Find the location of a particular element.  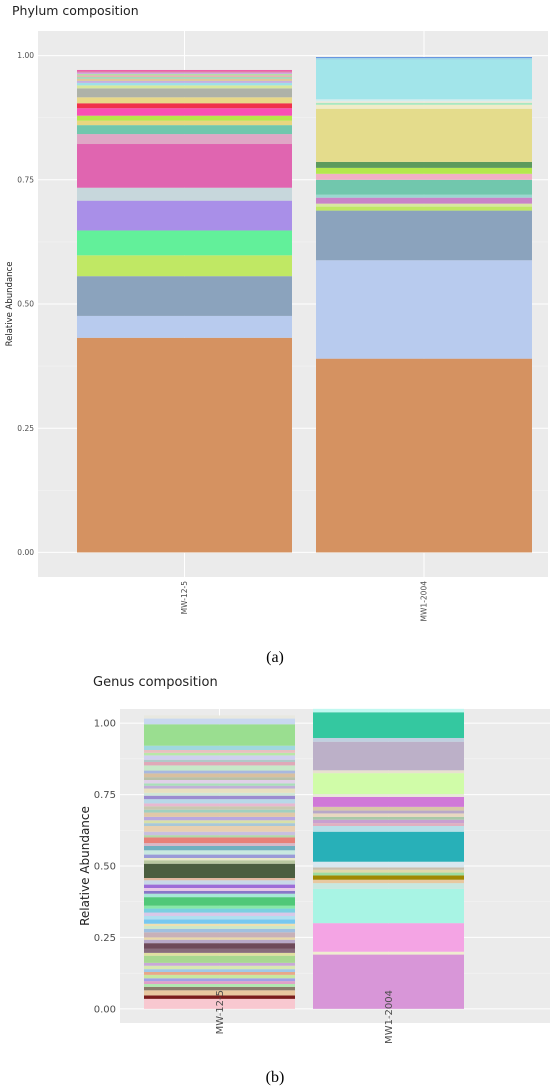

chart-title: Genus composition is located at coordinates (155, 682).